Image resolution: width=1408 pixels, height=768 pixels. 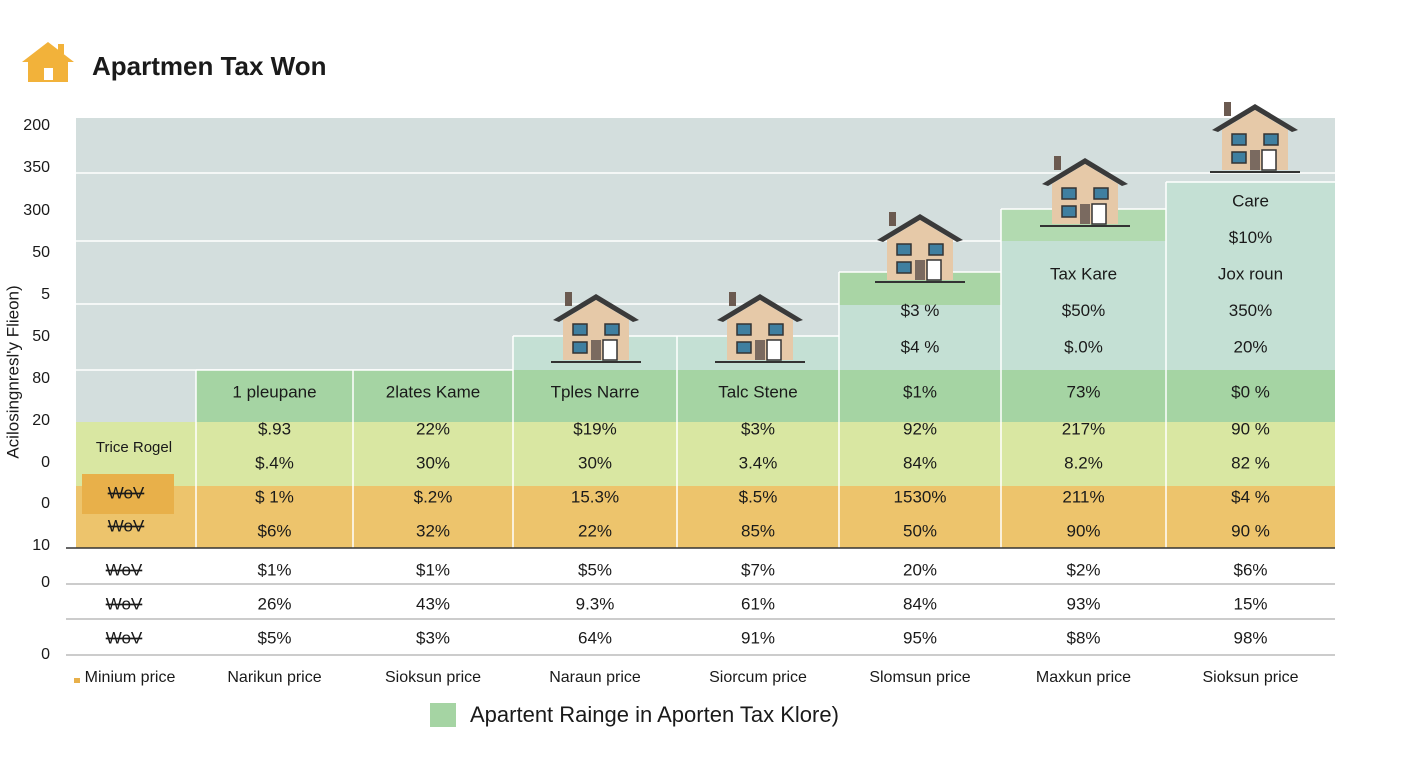 I want to click on cell: 211%, so click(x=1083, y=496).